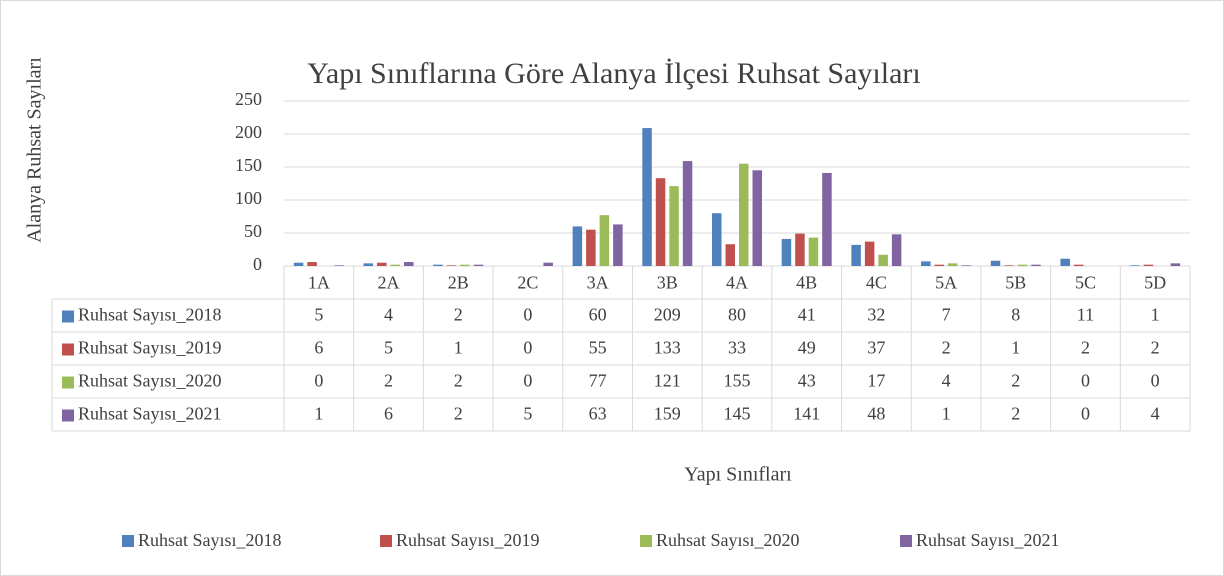 This screenshot has height=576, width=1224. Describe the element at coordinates (988, 540) in the screenshot. I see `legend-label: Ruhsat Sayısı_2021` at that location.